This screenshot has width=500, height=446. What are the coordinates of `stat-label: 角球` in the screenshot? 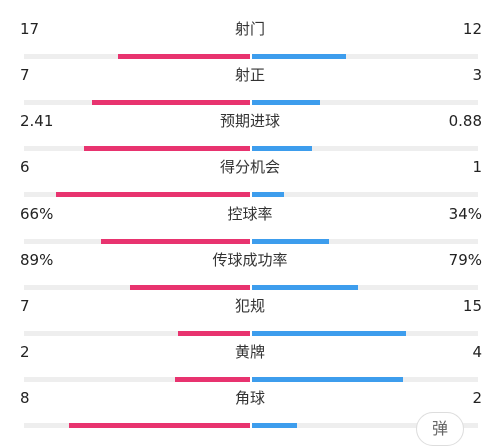 It's located at (249, 398).